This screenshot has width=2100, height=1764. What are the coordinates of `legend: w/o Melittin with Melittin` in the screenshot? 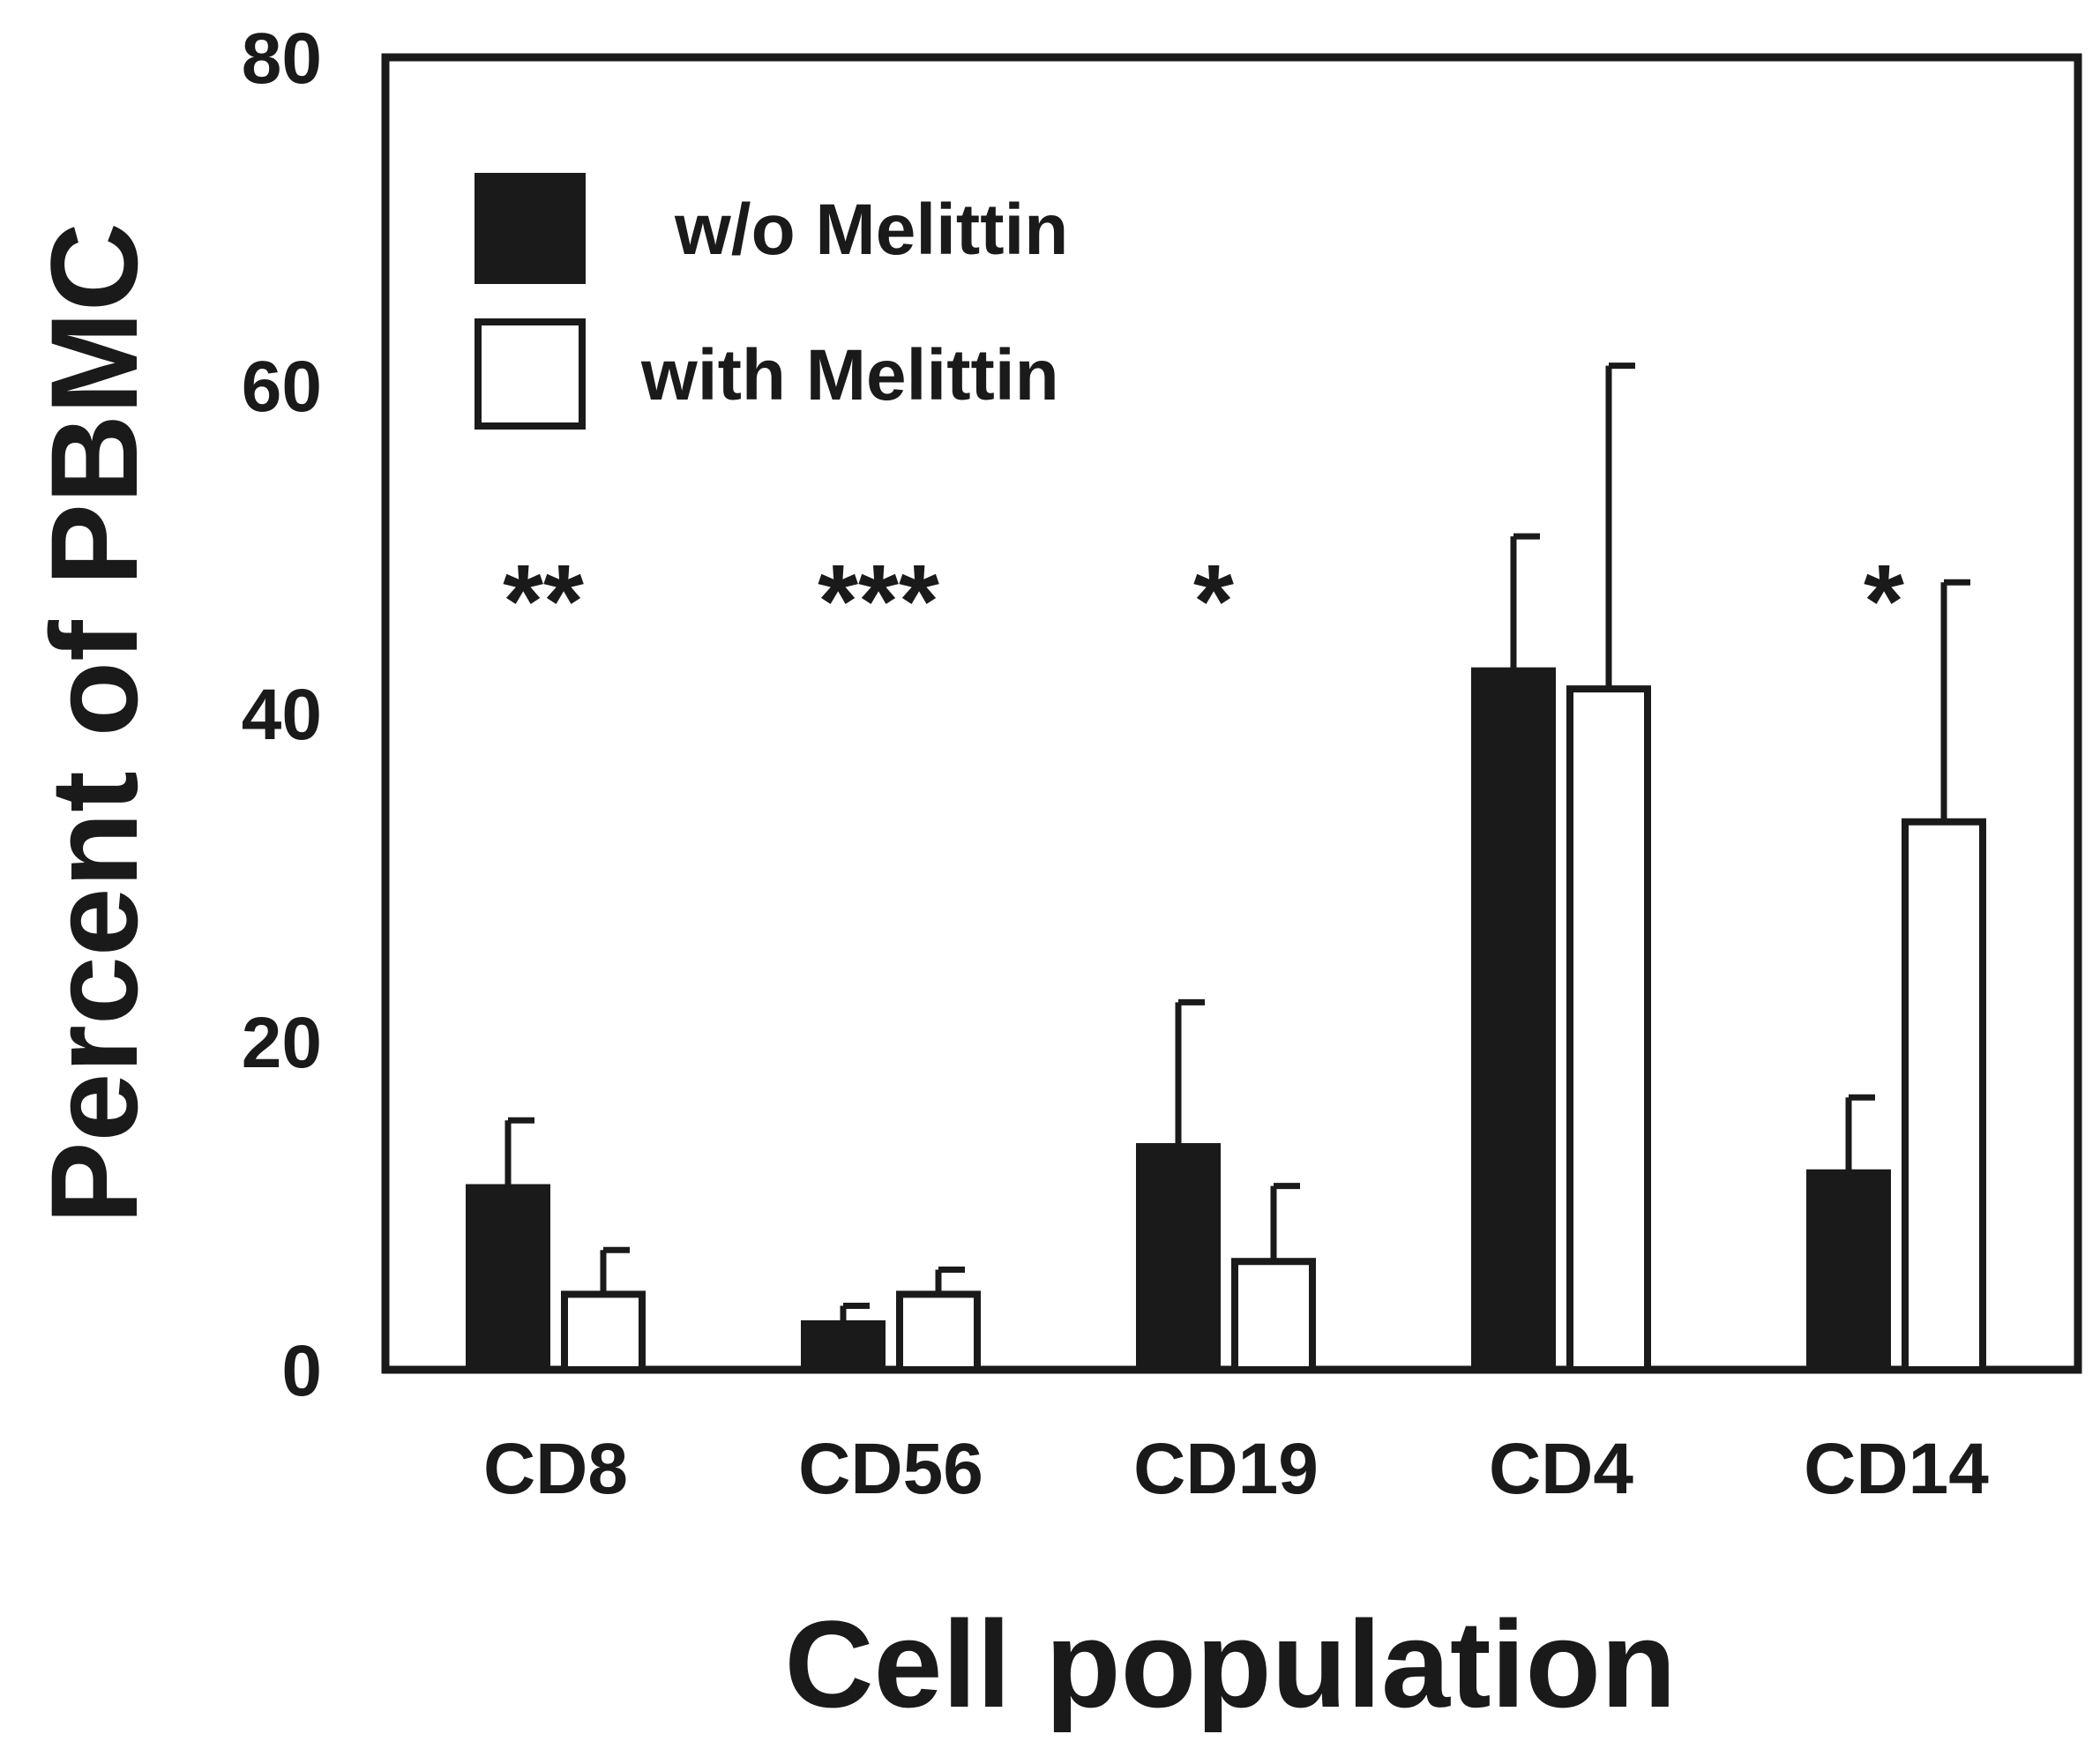 It's located at (771, 301).